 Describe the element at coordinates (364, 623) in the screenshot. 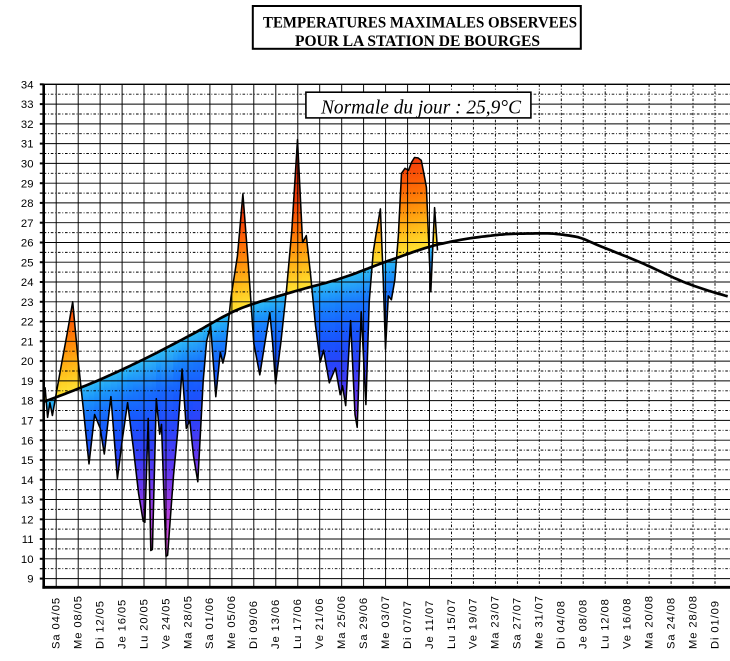

I see `svg-text: Sa 29/06` at that location.